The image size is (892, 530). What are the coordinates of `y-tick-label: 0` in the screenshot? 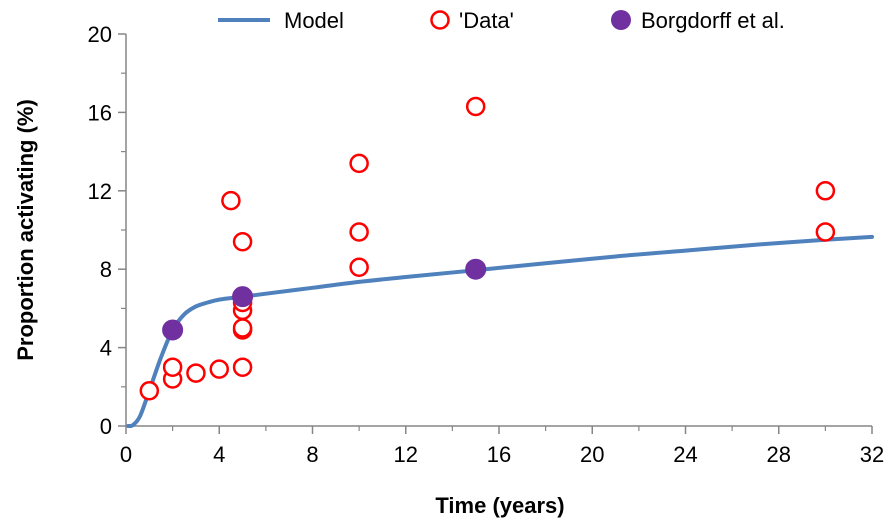 It's located at (106, 426).